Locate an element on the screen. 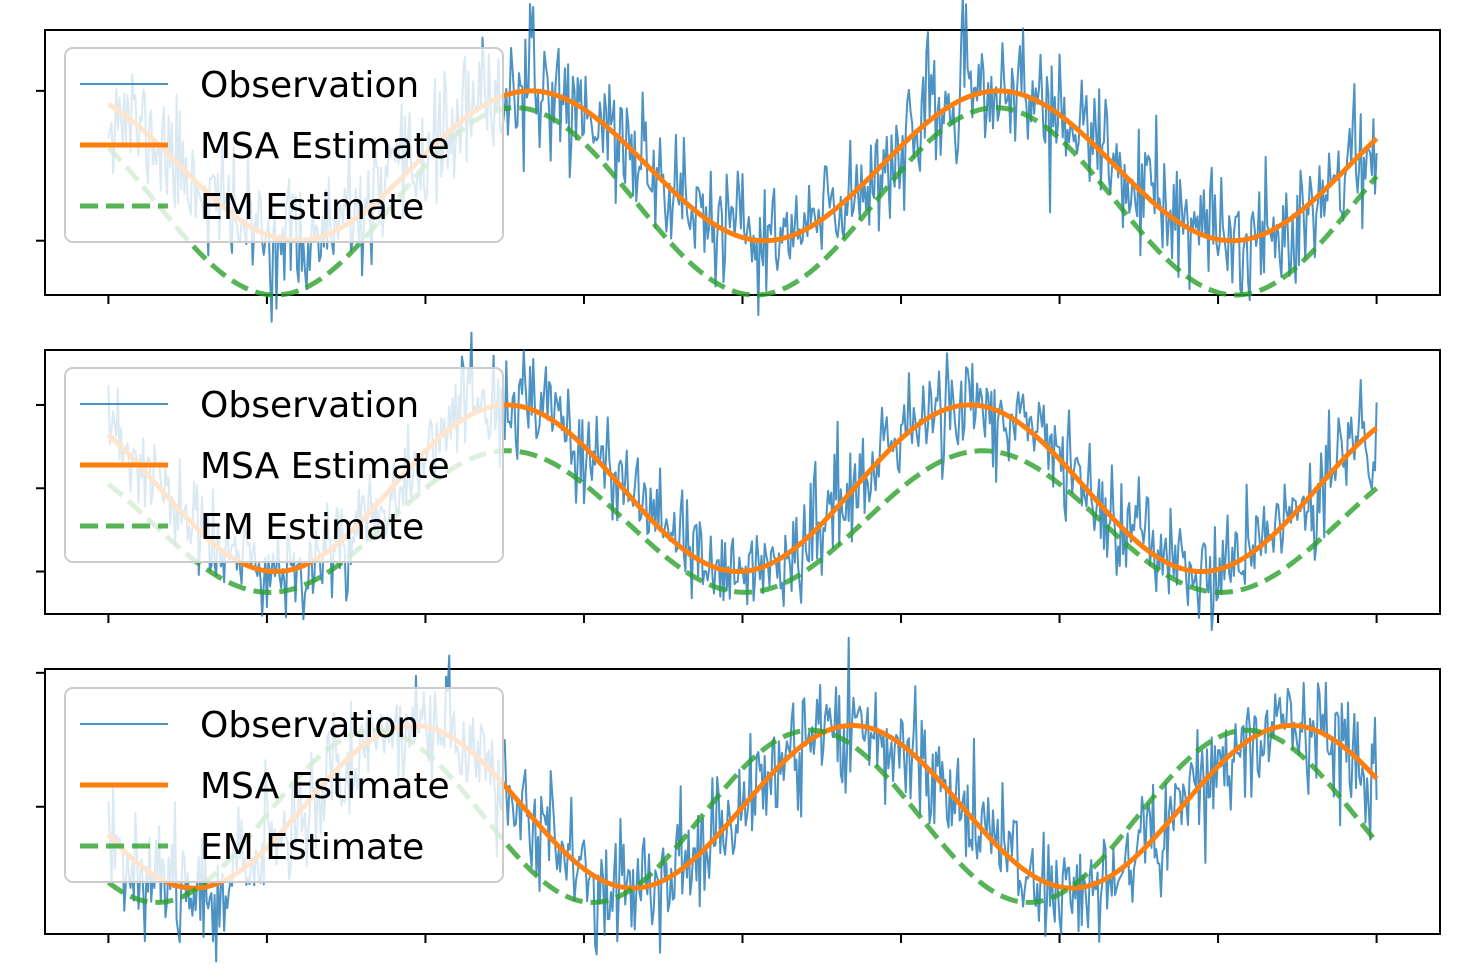 This screenshot has width=1469, height=980. subplot-3-legend-box is located at coordinates (284, 785).